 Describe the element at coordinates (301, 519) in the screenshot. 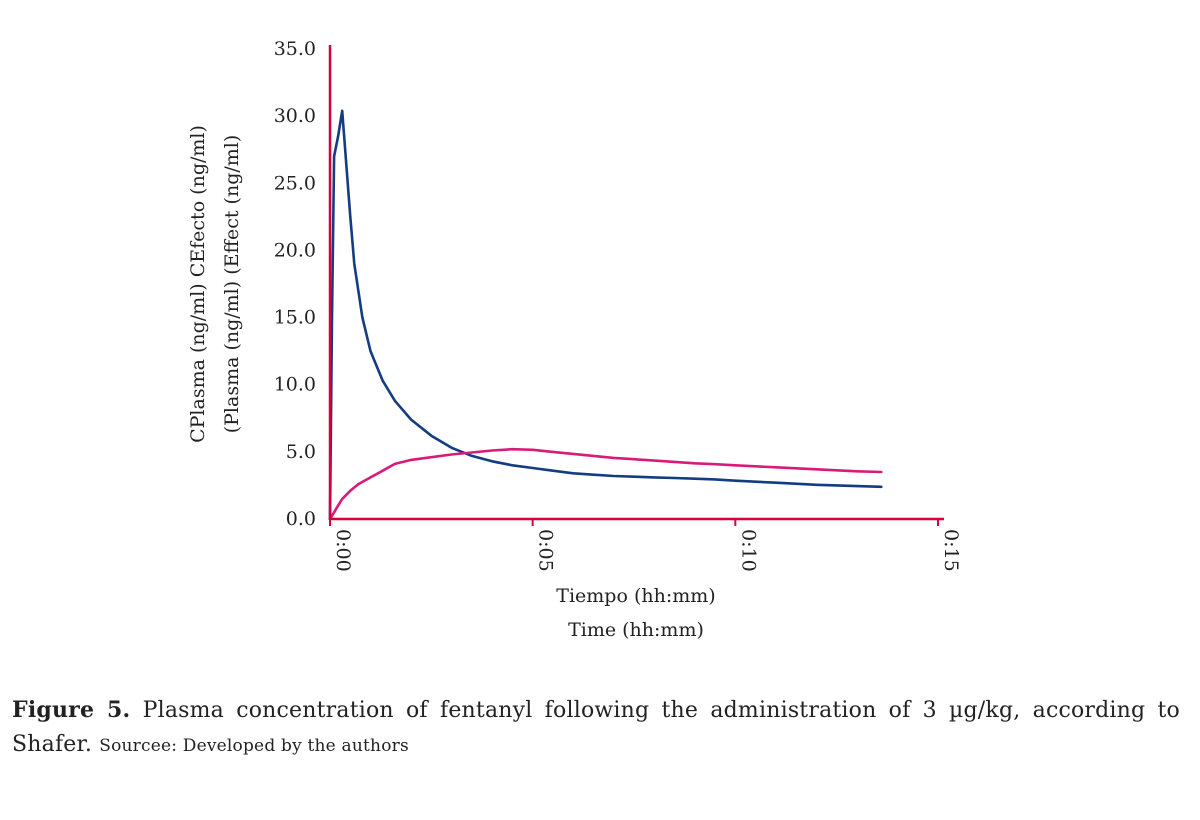

I see `y-tick-label: 0.0` at that location.